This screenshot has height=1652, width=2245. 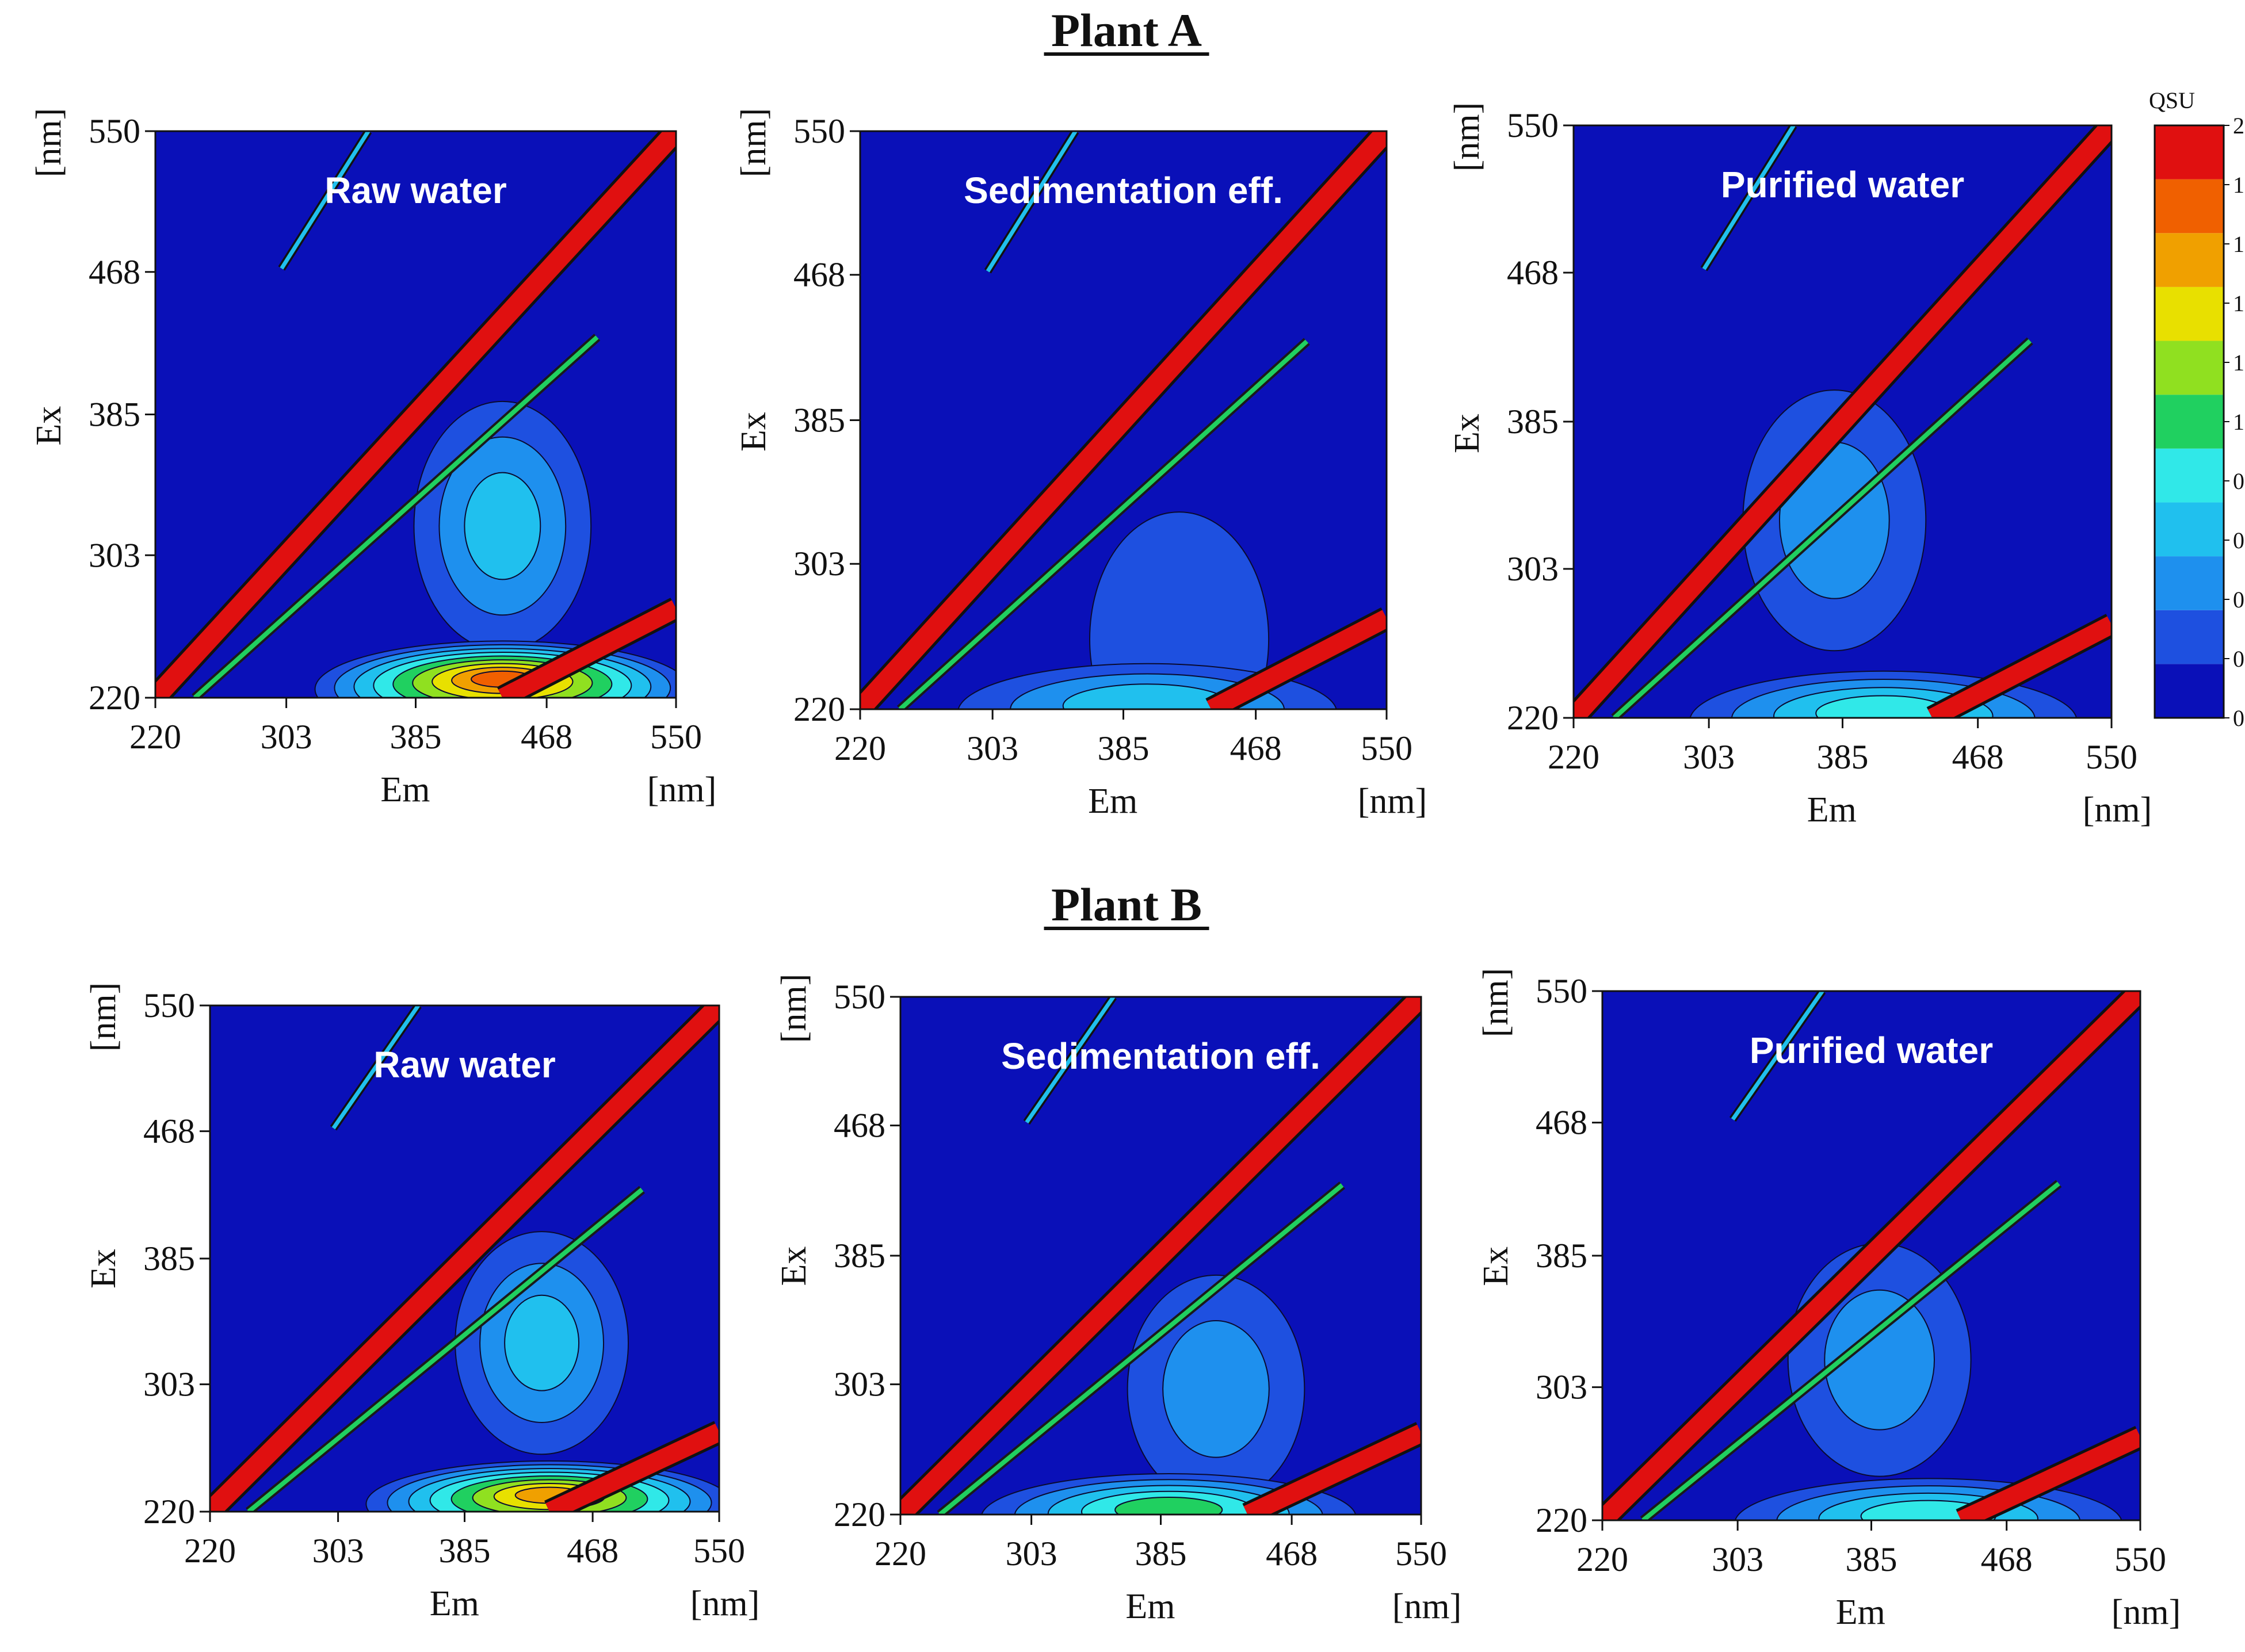 What do you see at coordinates (2239, 540) in the screenshot?
I see `colorbar-tick-label: 0.6` at bounding box center [2239, 540].